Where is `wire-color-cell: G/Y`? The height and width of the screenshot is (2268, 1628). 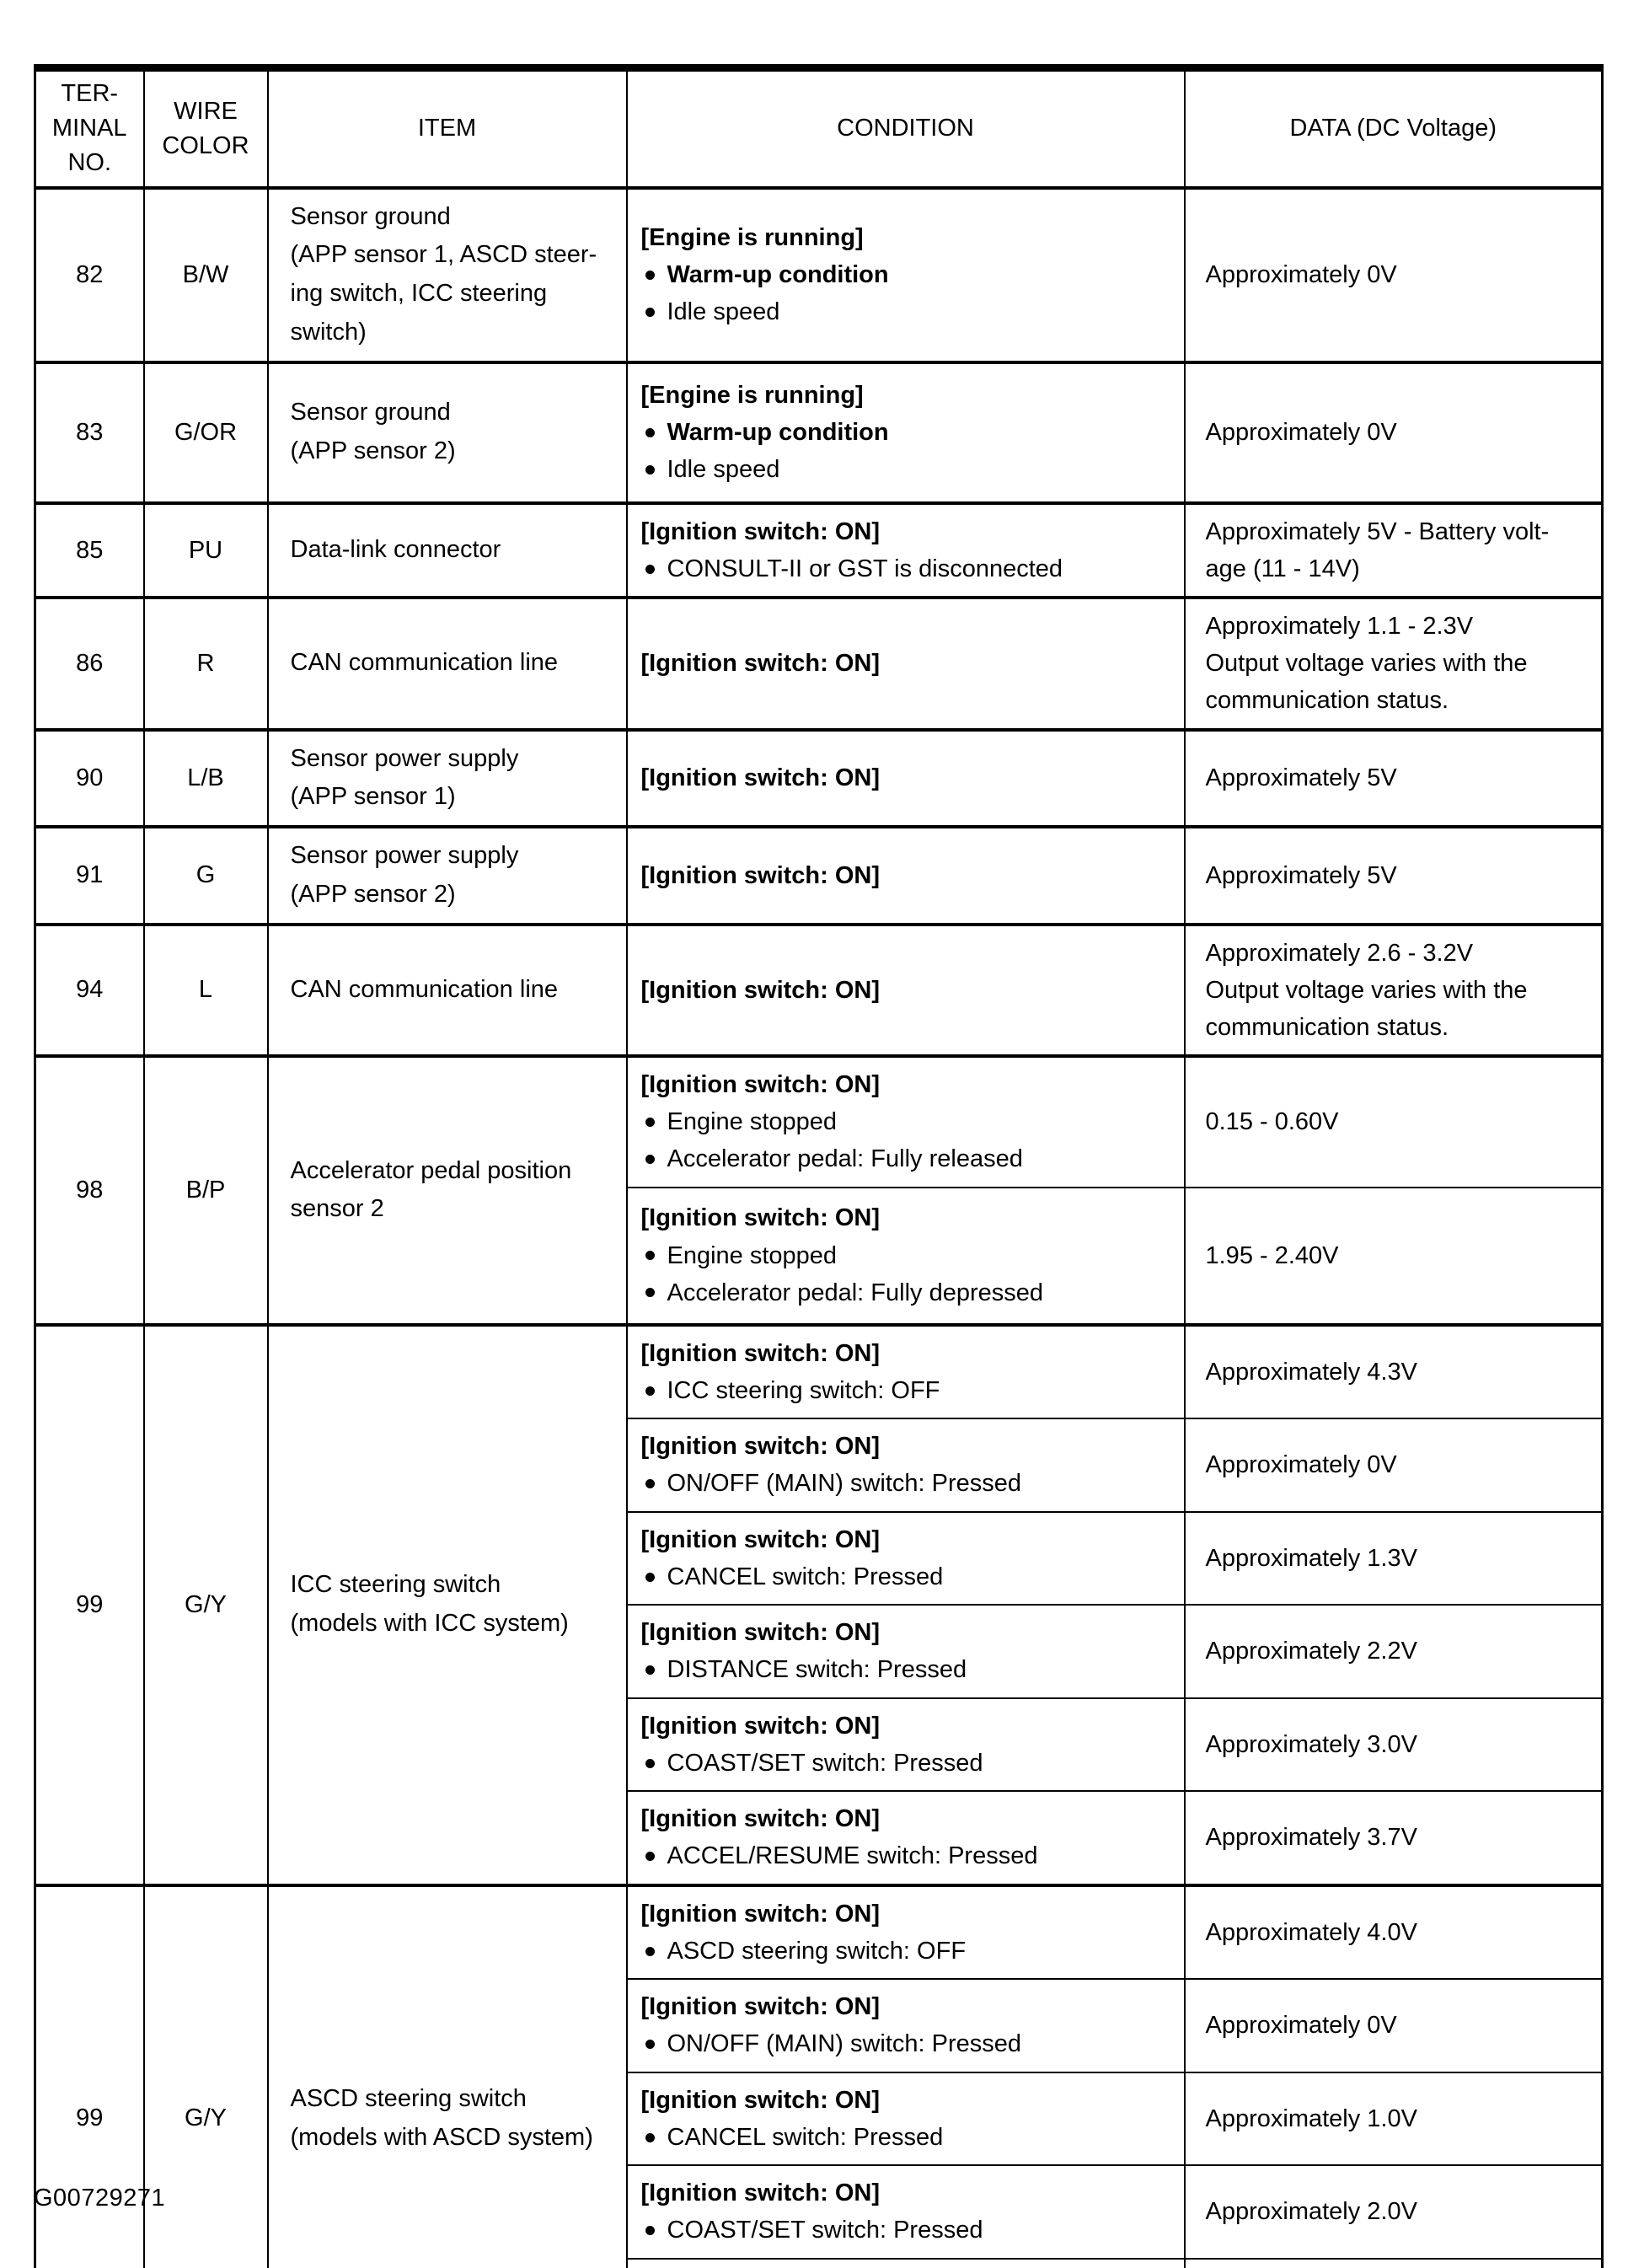 wire-color-cell: G/Y is located at coordinates (205, 2075).